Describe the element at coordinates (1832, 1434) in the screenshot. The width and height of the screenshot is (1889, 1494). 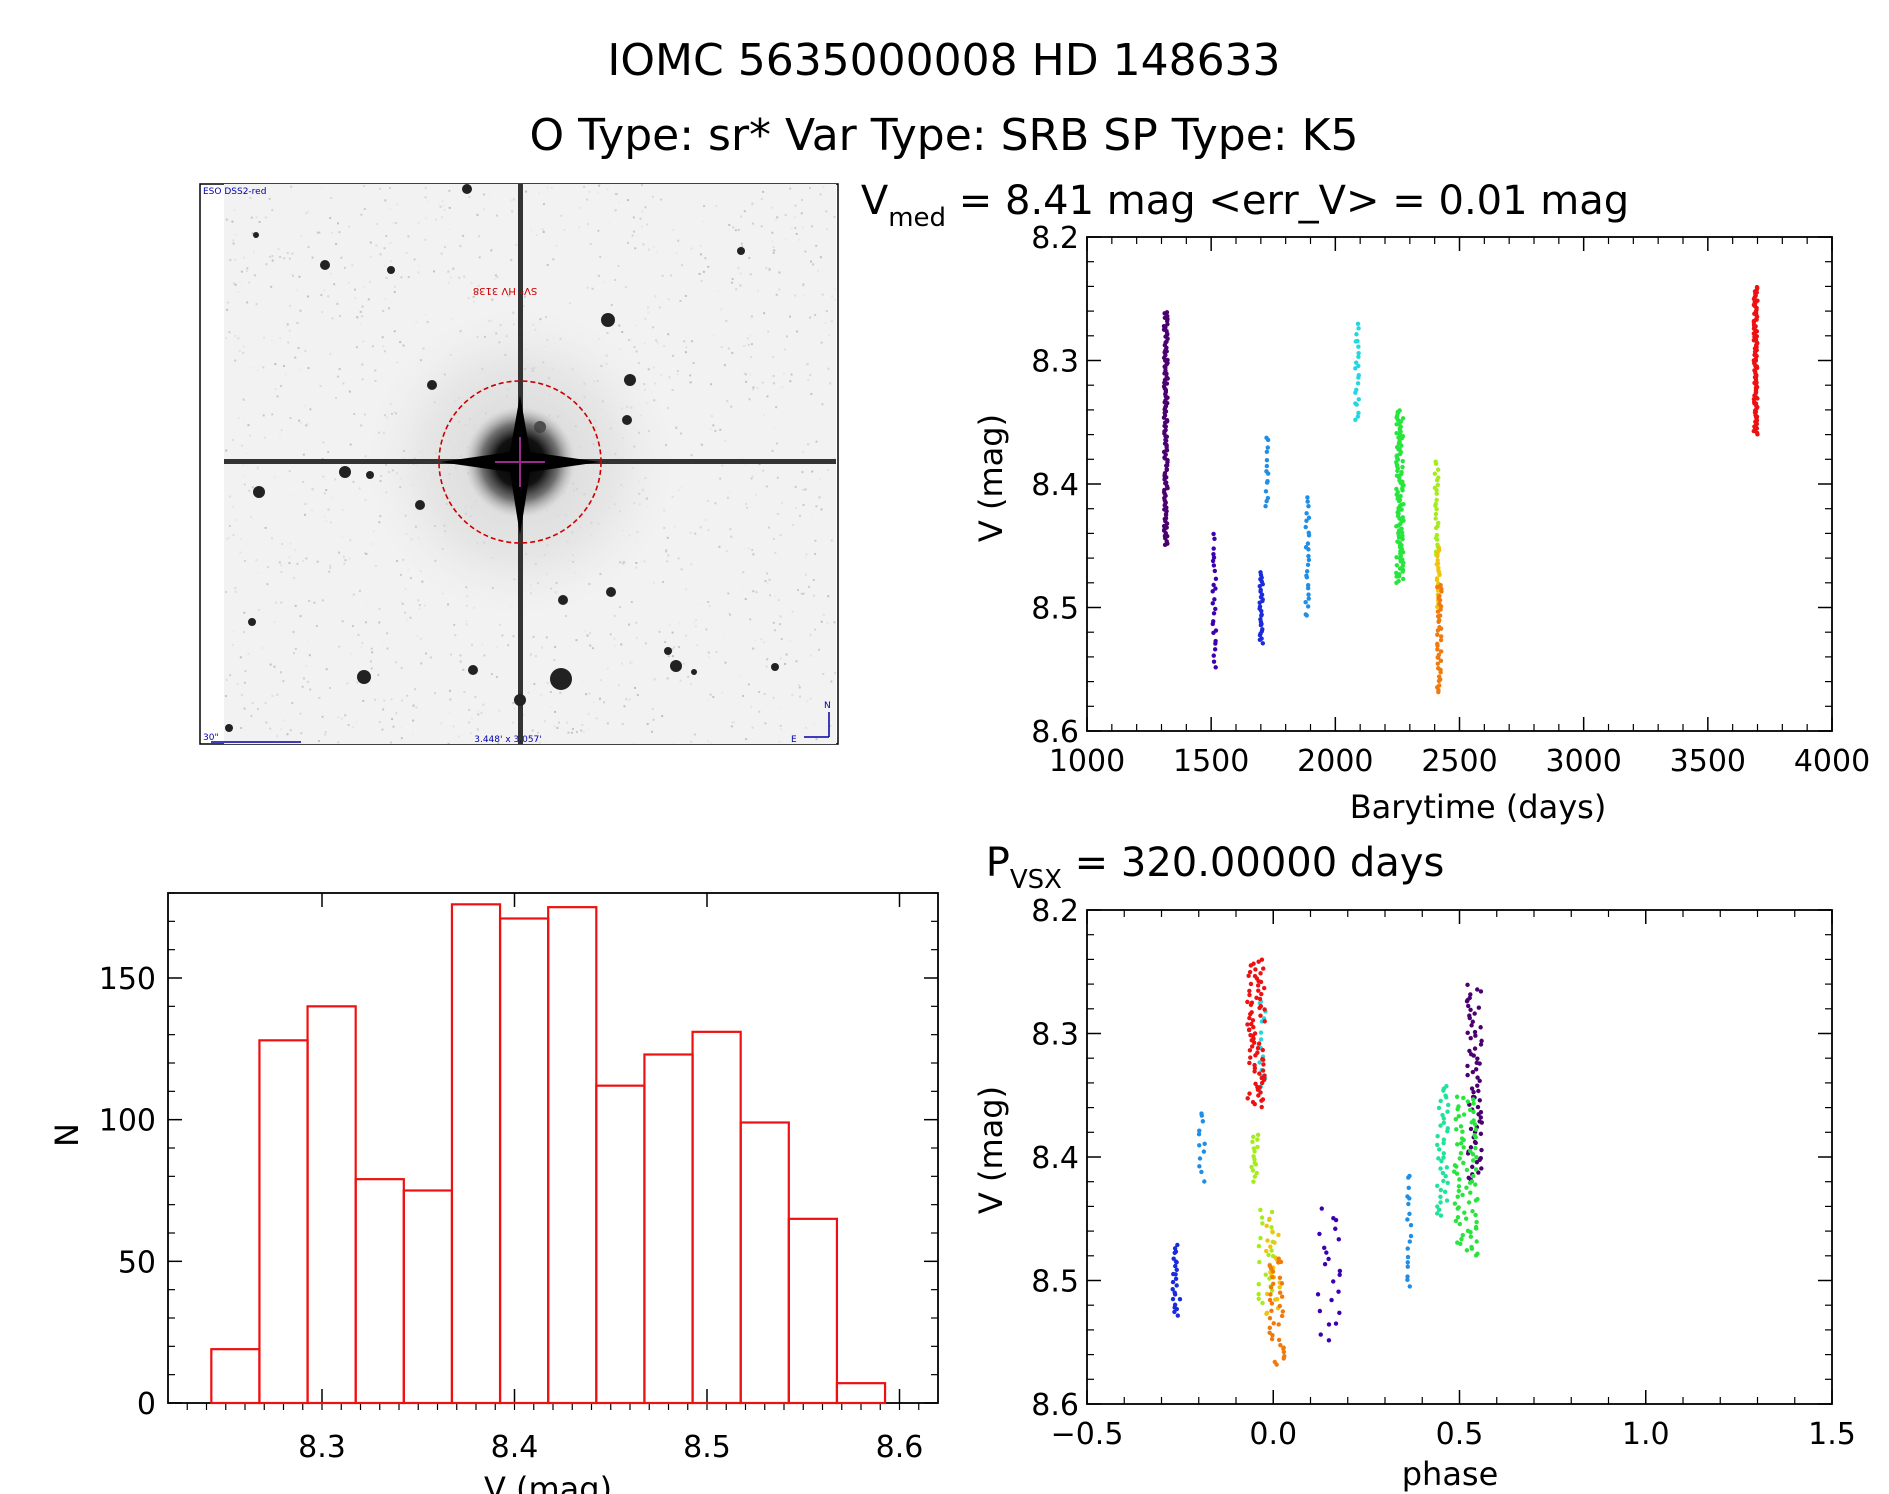
I see `phase-curve-xtick-label: 1.5` at that location.